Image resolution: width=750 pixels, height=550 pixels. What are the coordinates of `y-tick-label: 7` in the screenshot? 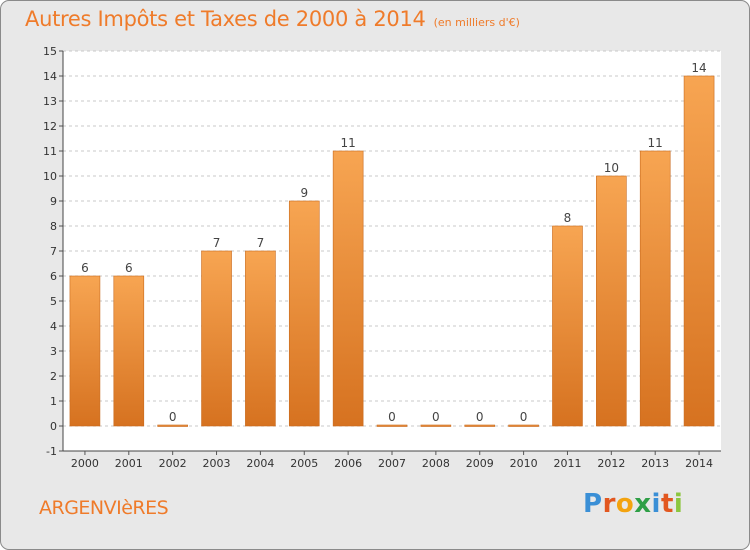 It's located at (53, 251).